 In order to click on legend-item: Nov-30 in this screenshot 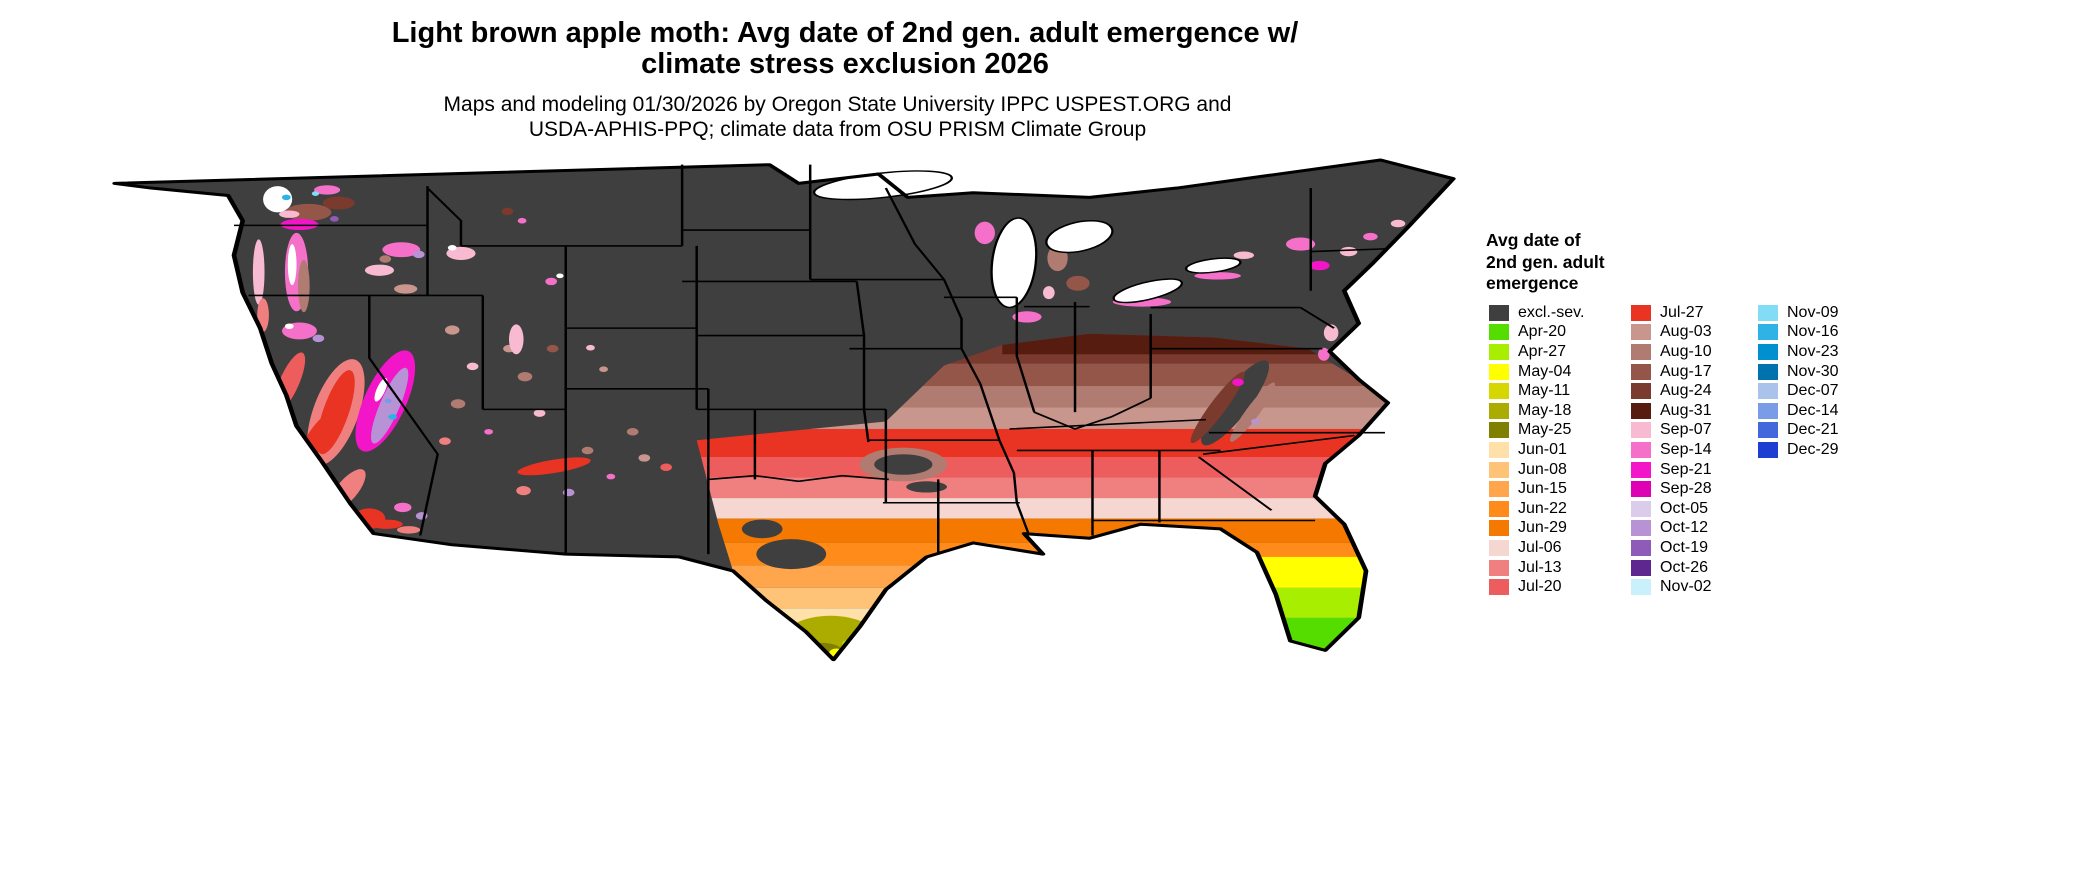, I will do `click(1798, 372)`.